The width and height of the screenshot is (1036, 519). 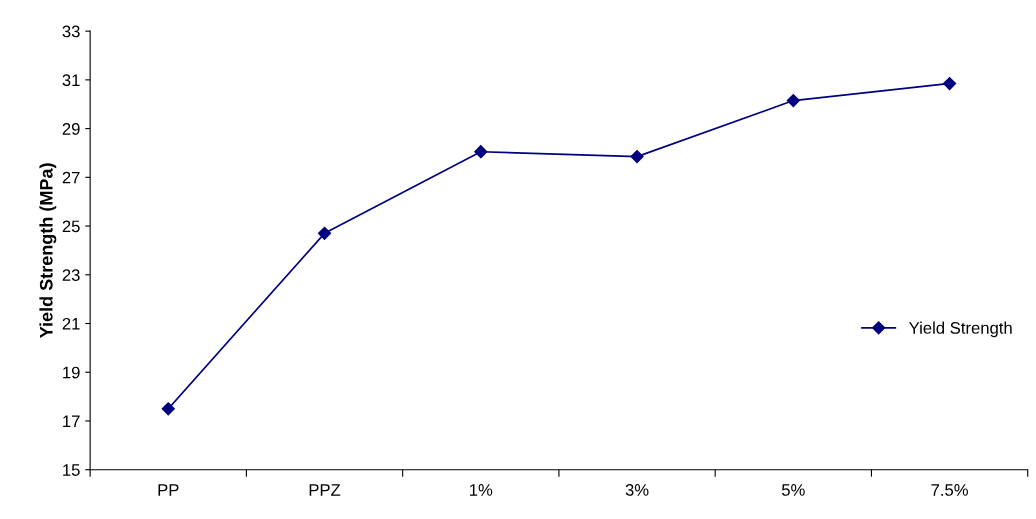 I want to click on x-tick-label: PP, so click(x=168, y=490).